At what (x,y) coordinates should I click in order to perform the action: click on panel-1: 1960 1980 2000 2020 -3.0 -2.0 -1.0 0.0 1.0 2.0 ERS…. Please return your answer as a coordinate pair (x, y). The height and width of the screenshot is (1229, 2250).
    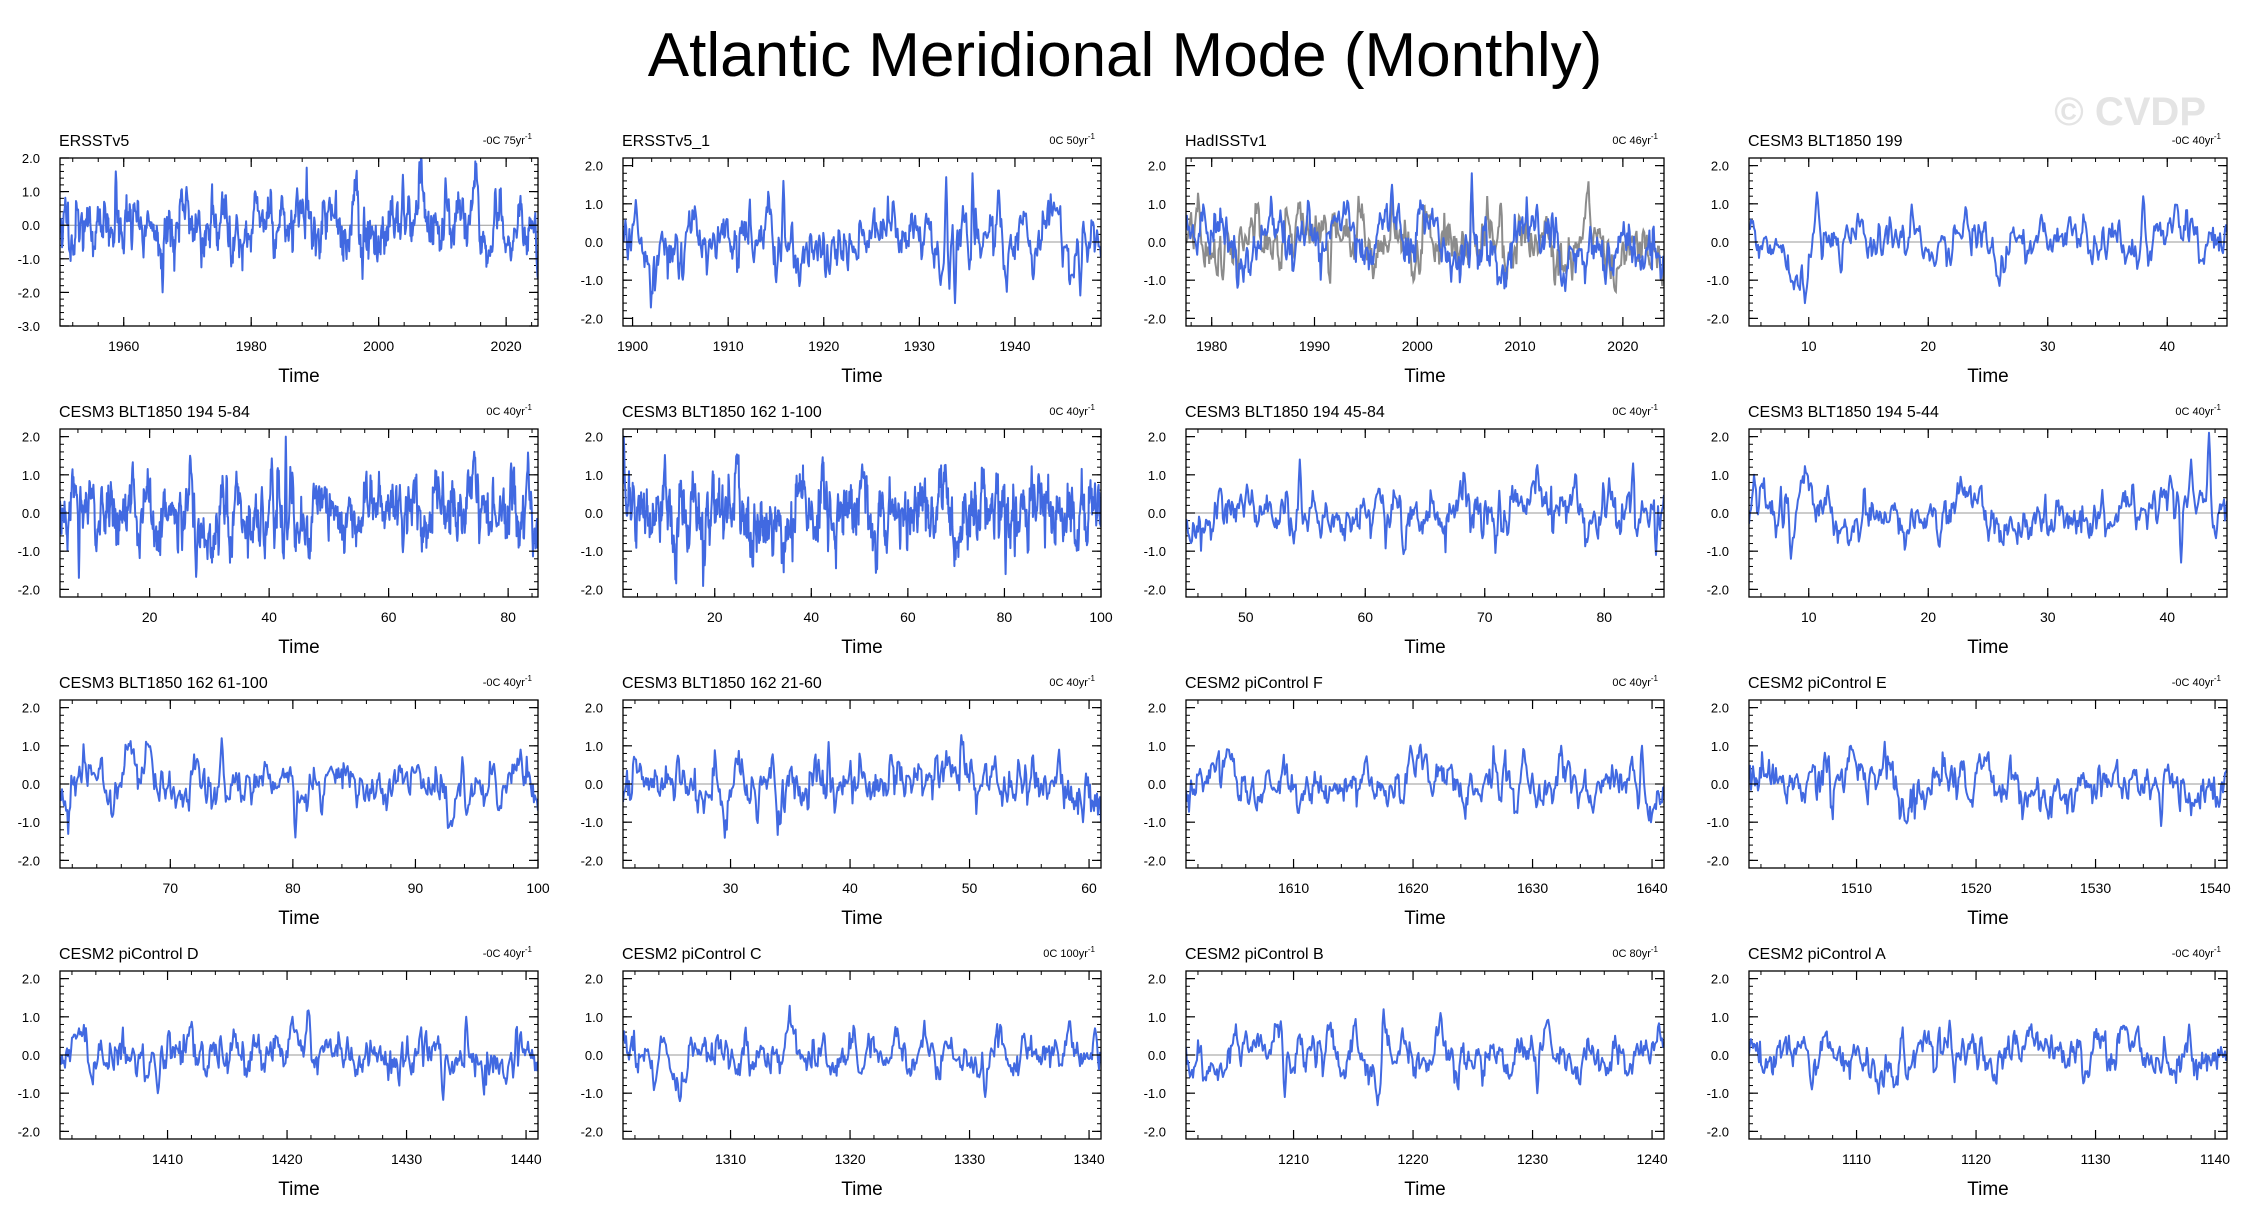
    Looking at the image, I should click on (278, 259).